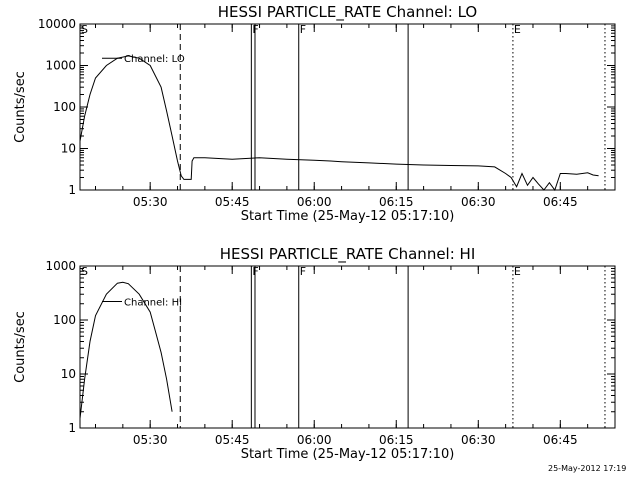 The width and height of the screenshot is (640, 480). I want to click on footer-date: 25-May-2012 17:19, so click(587, 468).